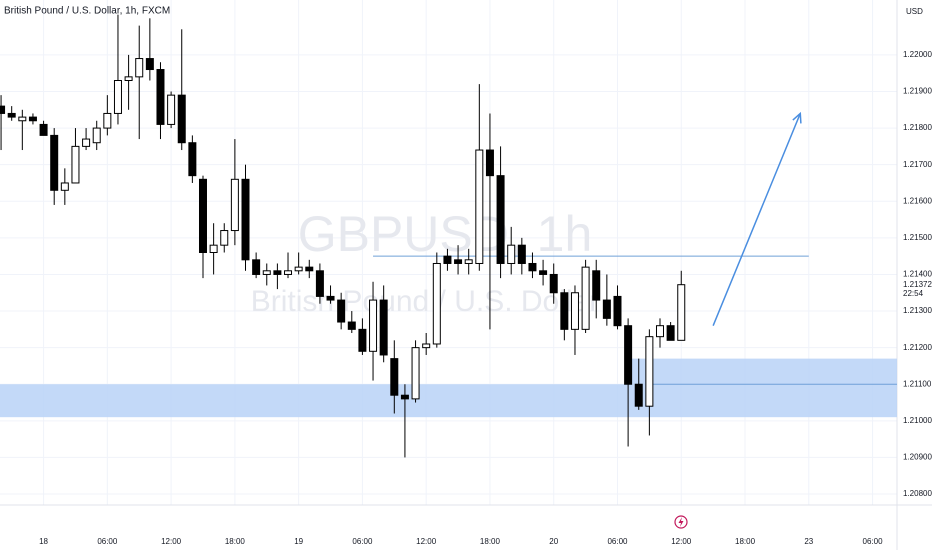  I want to click on y-tick-label: 1.21400, so click(917, 274).